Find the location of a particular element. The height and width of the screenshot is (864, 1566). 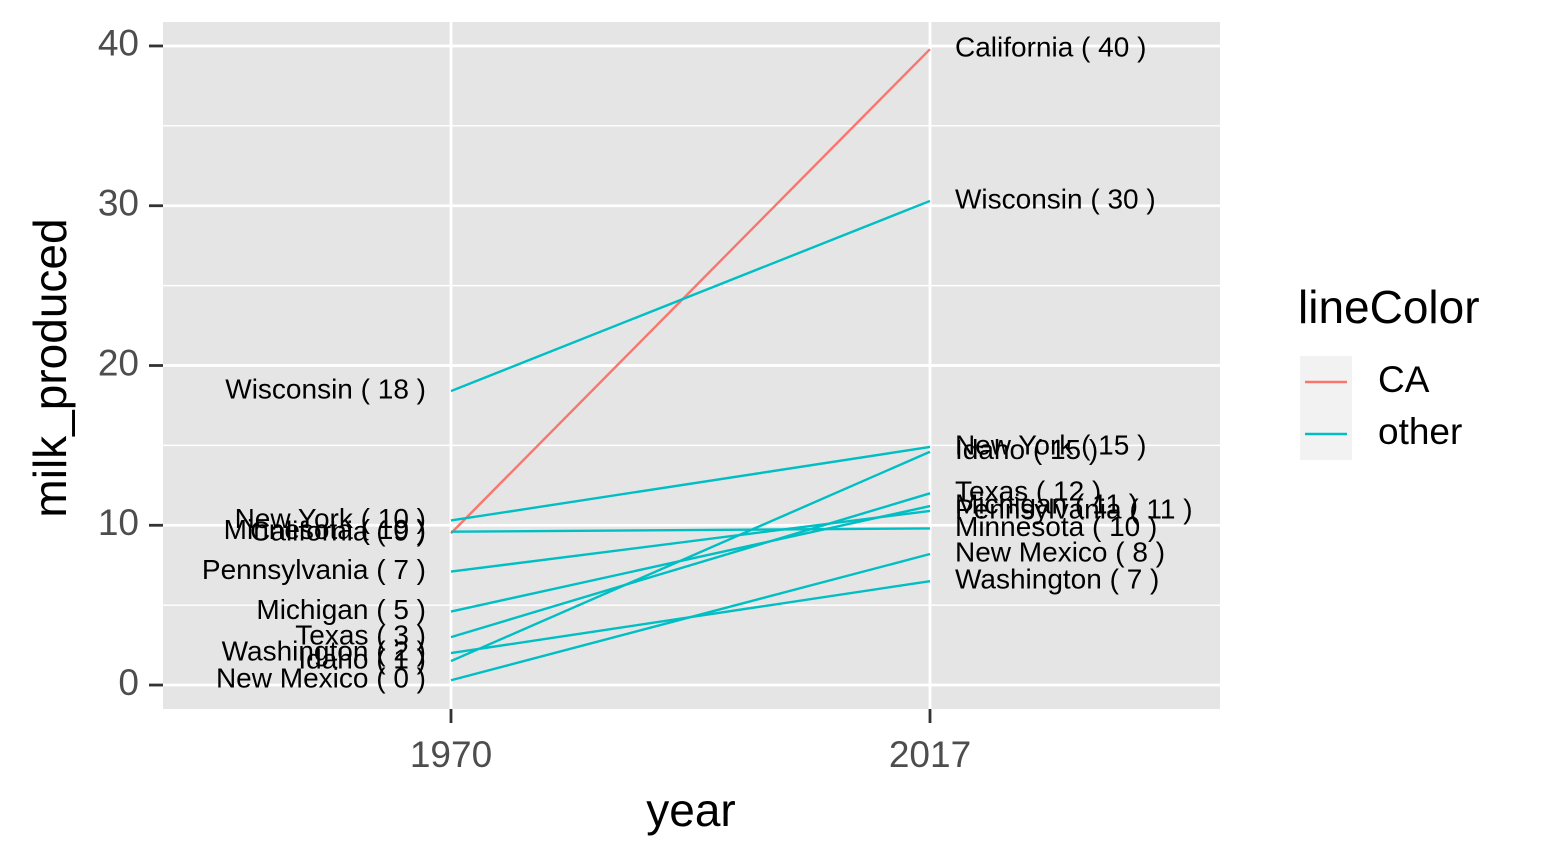

y-axis-title: milk_produced is located at coordinates (50, 367).